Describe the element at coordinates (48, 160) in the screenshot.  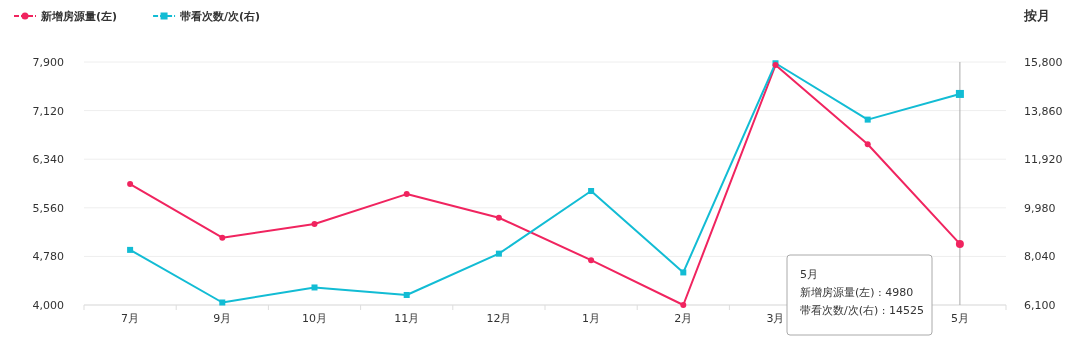
I see `y-tick-label: 6,340` at that location.